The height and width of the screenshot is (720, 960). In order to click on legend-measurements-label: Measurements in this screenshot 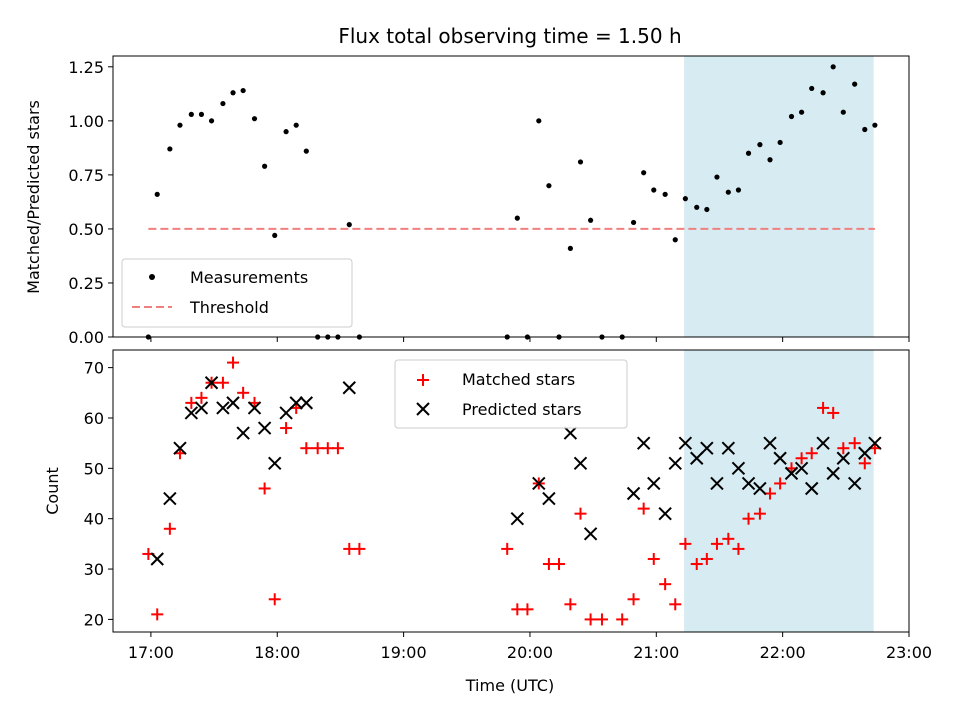, I will do `click(249, 277)`.